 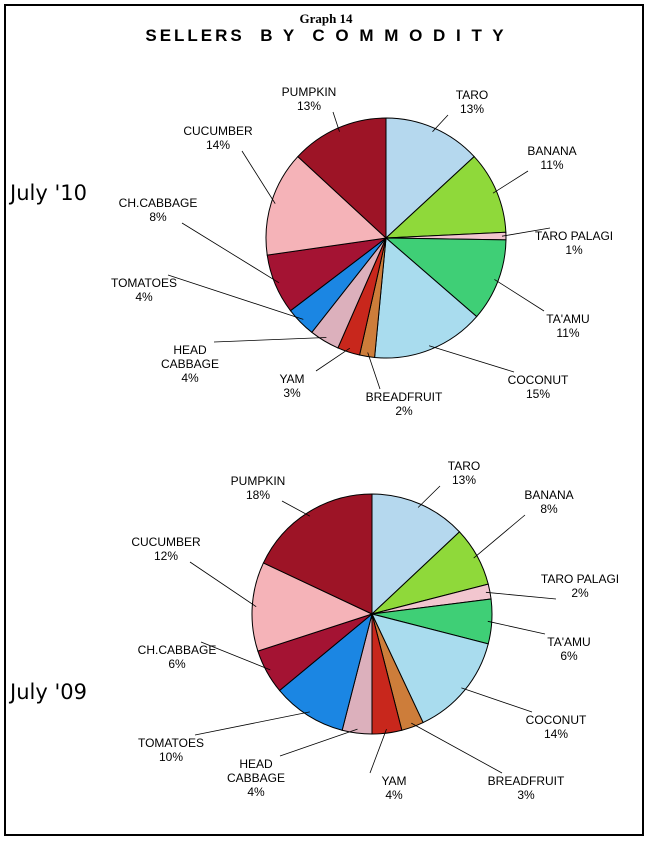 I want to click on slice-percent-pumpkin: 13%, so click(x=309, y=106).